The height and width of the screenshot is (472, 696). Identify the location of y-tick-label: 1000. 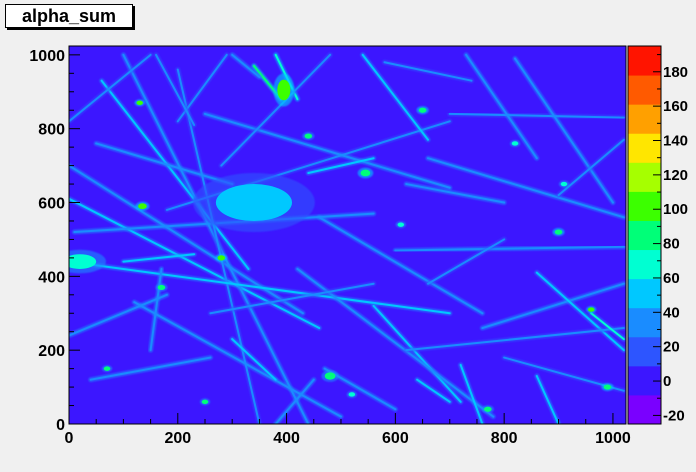
(47, 56).